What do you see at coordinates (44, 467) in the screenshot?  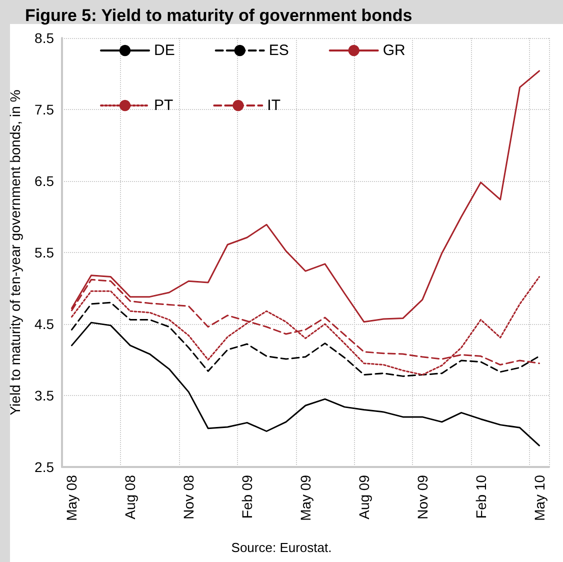 I see `y-tick-label: 2.5` at bounding box center [44, 467].